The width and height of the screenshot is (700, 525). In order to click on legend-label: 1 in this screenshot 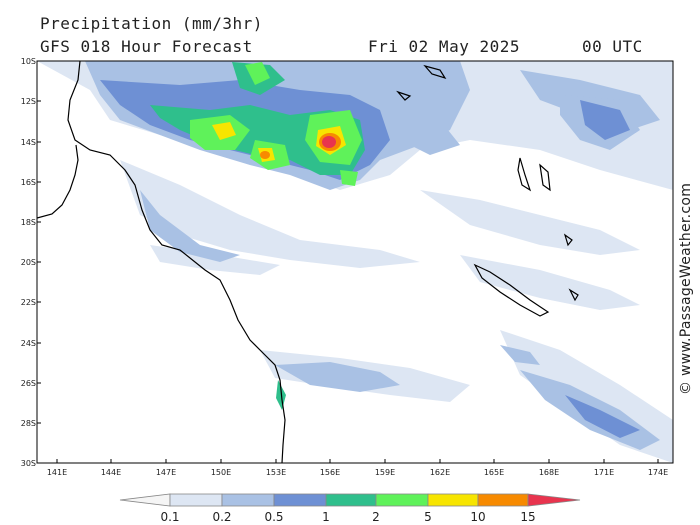, I will do `click(326, 517)`.